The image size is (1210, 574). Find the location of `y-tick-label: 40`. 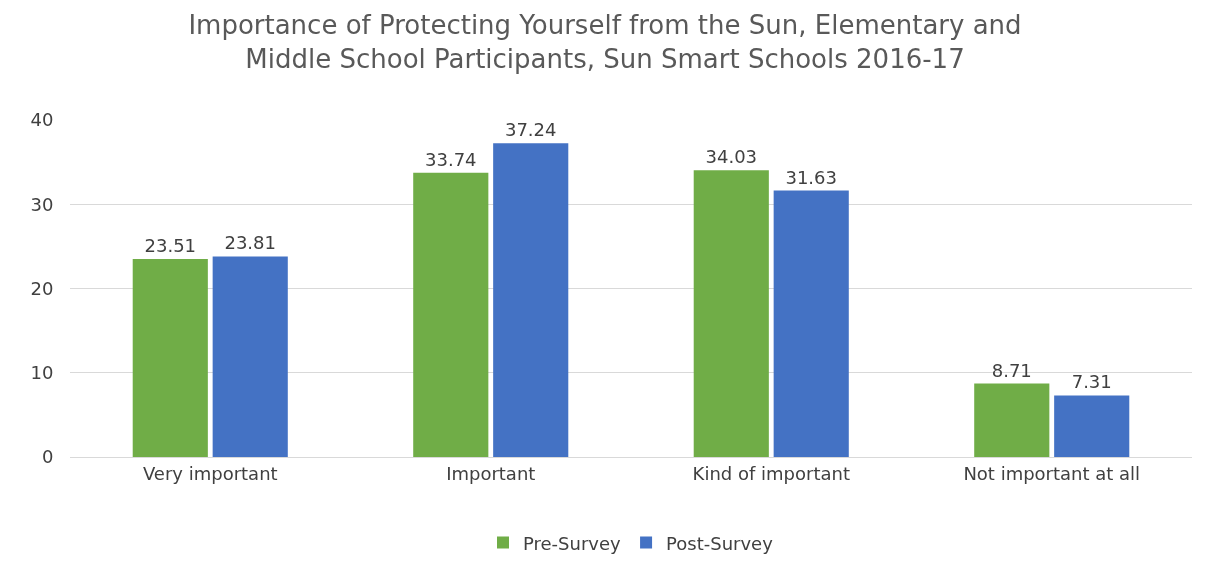

y-tick-label: 40 is located at coordinates (42, 120).